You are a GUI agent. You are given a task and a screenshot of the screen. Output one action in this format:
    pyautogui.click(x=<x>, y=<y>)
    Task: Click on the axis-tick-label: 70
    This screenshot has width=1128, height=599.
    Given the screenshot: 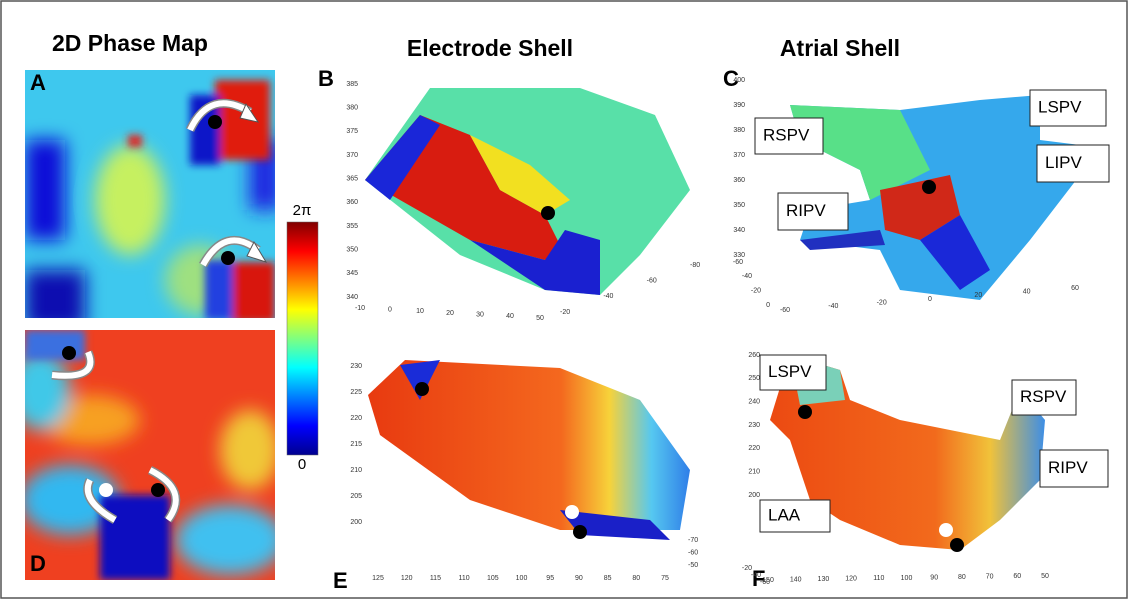 What is the action you would take?
    pyautogui.click(x=990, y=577)
    